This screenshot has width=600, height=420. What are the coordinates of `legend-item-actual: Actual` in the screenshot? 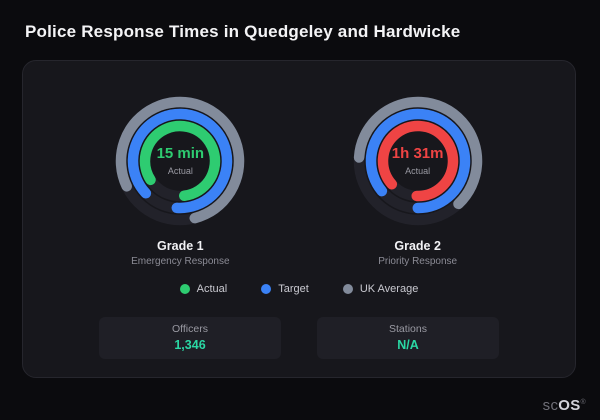 It's located at (203, 289).